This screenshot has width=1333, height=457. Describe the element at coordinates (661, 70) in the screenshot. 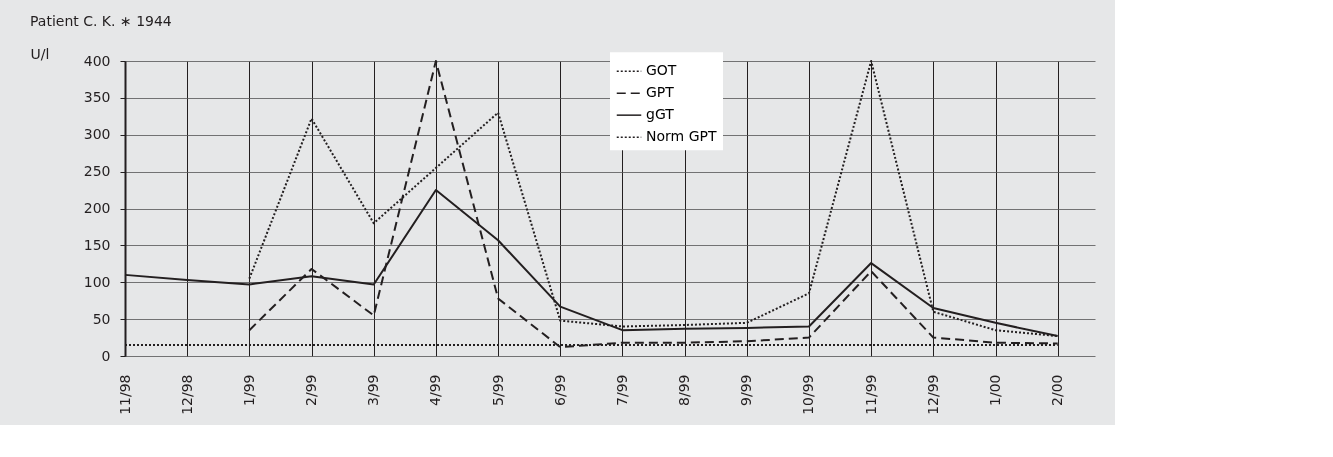

I see `legend-label: GOT` at that location.